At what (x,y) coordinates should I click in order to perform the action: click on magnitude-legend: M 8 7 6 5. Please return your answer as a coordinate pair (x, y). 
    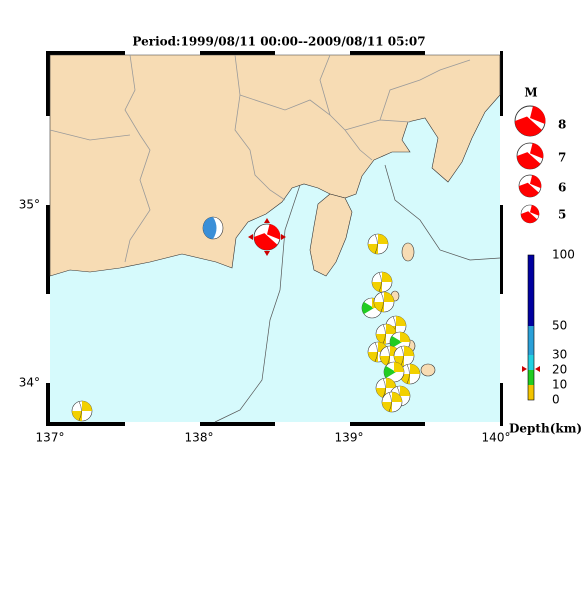
    Looking at the image, I should click on (540, 155).